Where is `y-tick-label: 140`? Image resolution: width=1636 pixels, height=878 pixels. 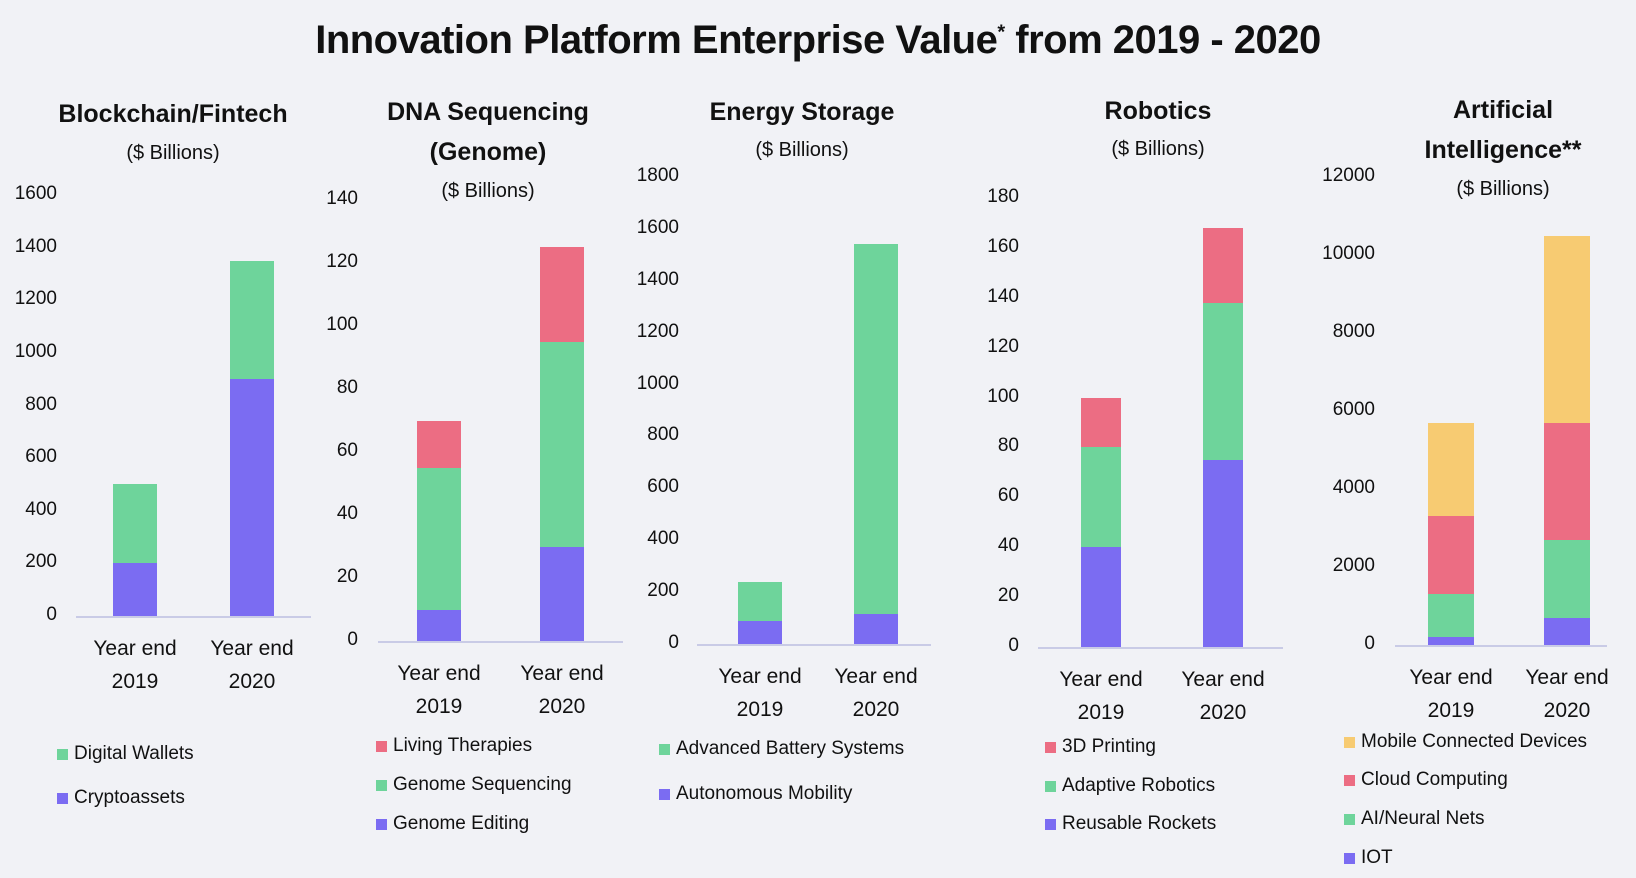
y-tick-label: 140 is located at coordinates (1003, 296).